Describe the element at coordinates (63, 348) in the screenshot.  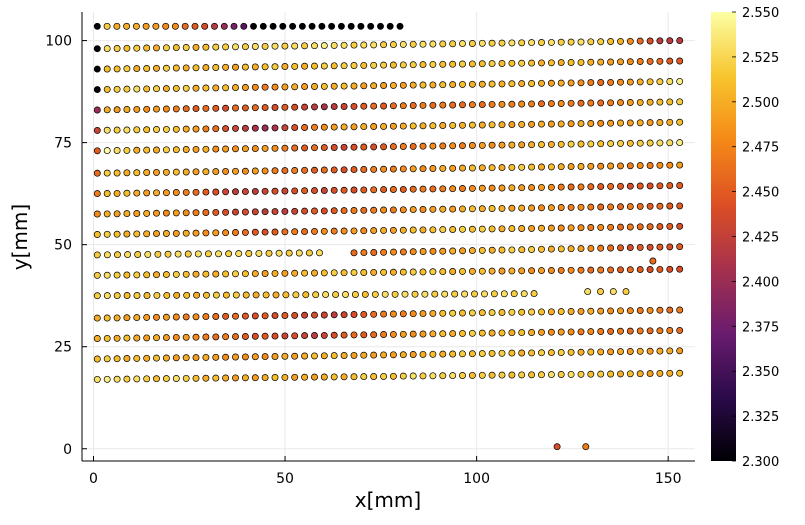
I see `y-tick-label: 25` at that location.